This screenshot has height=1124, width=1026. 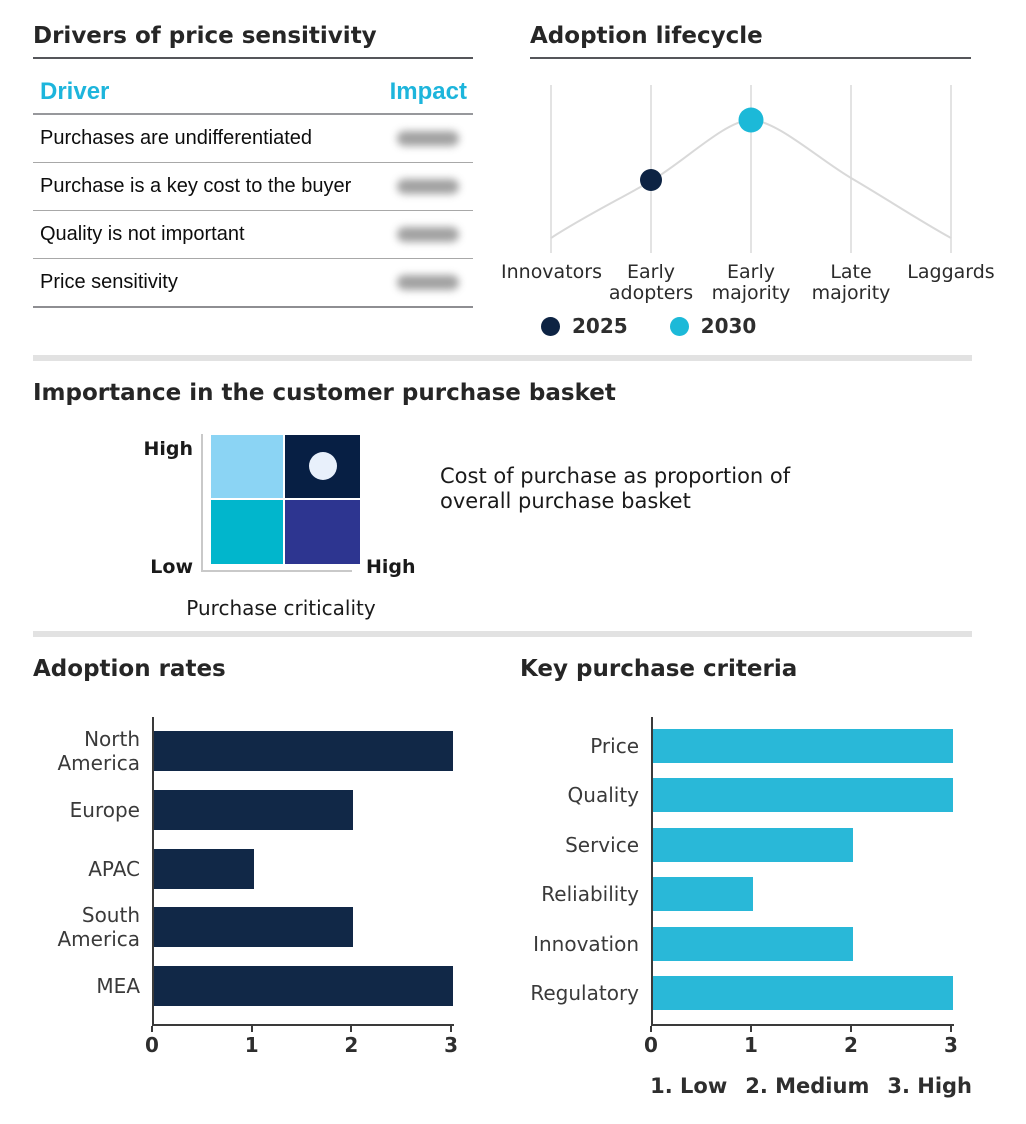 What do you see at coordinates (679, 326) in the screenshot?
I see `legend-dot-2030` at bounding box center [679, 326].